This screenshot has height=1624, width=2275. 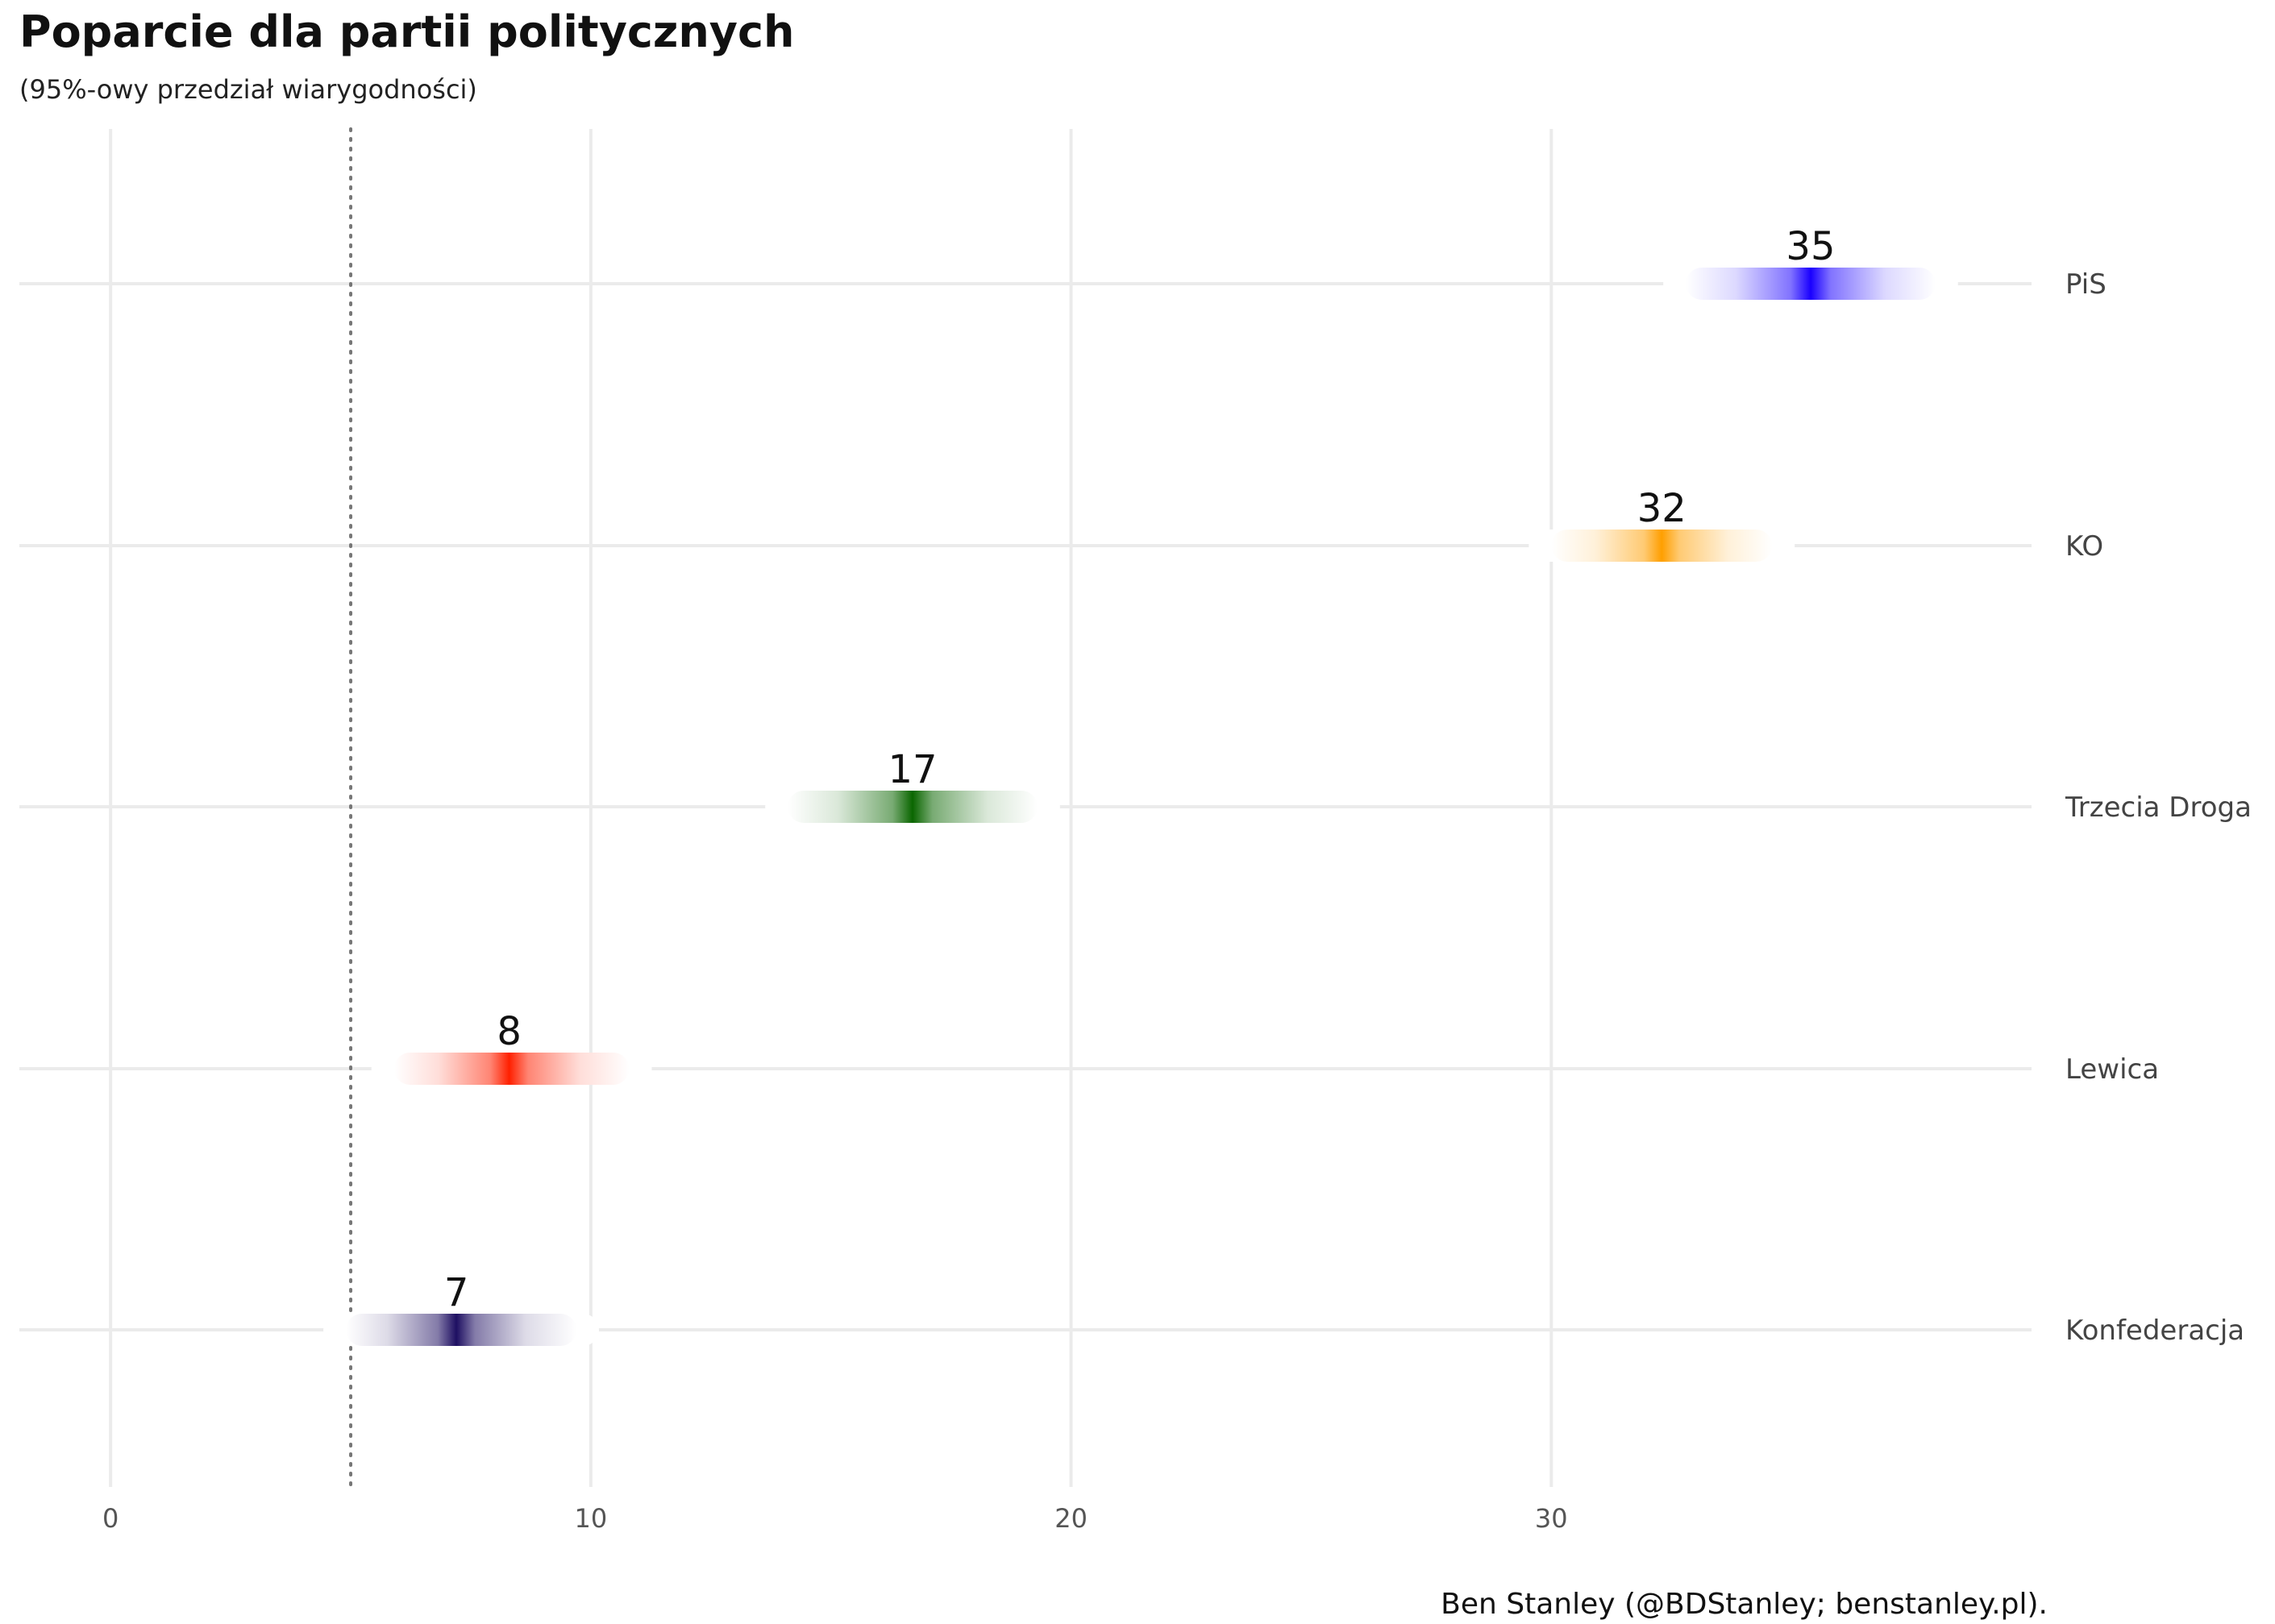 I want to click on category-label: Lewica, so click(x=2112, y=1069).